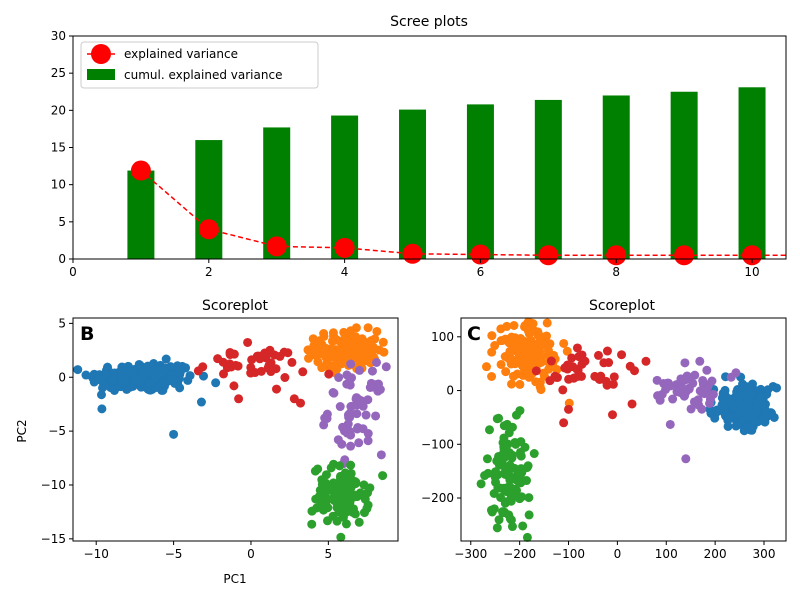 This screenshot has height=604, width=800. I want to click on scree-ytick-label: 25, so click(58, 73).